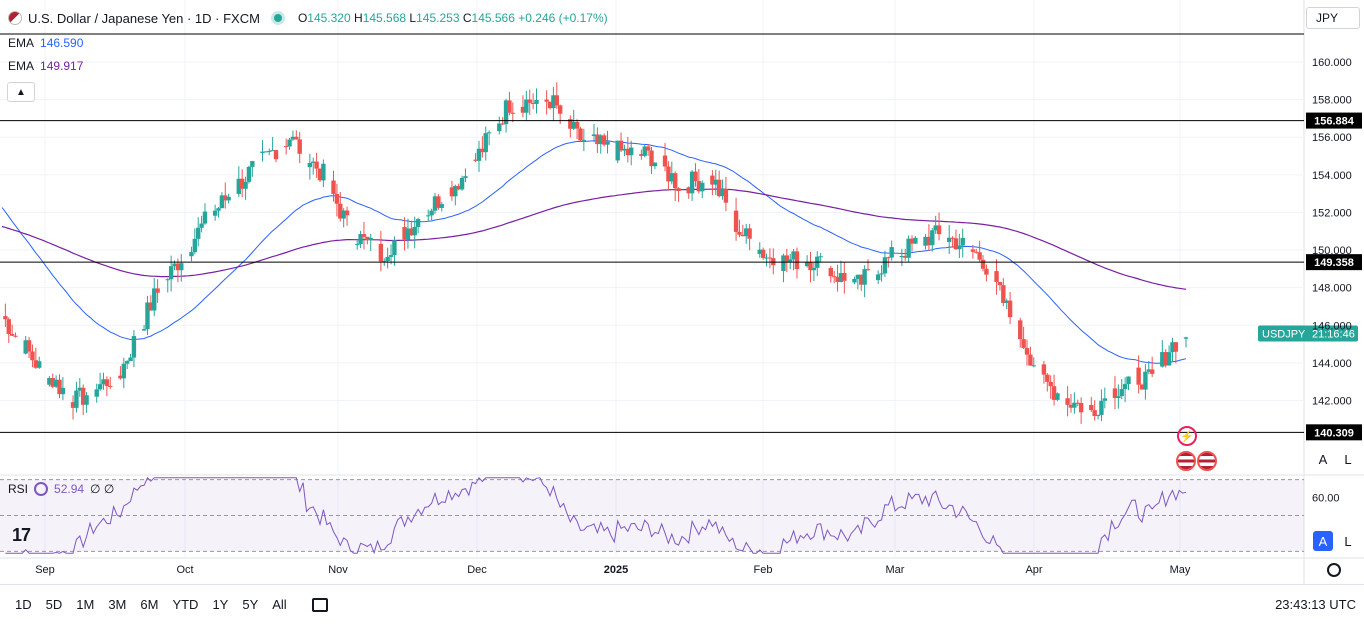 Image resolution: width=1364 pixels, height=624 pixels. I want to click on calendar-icon, so click(319, 604).